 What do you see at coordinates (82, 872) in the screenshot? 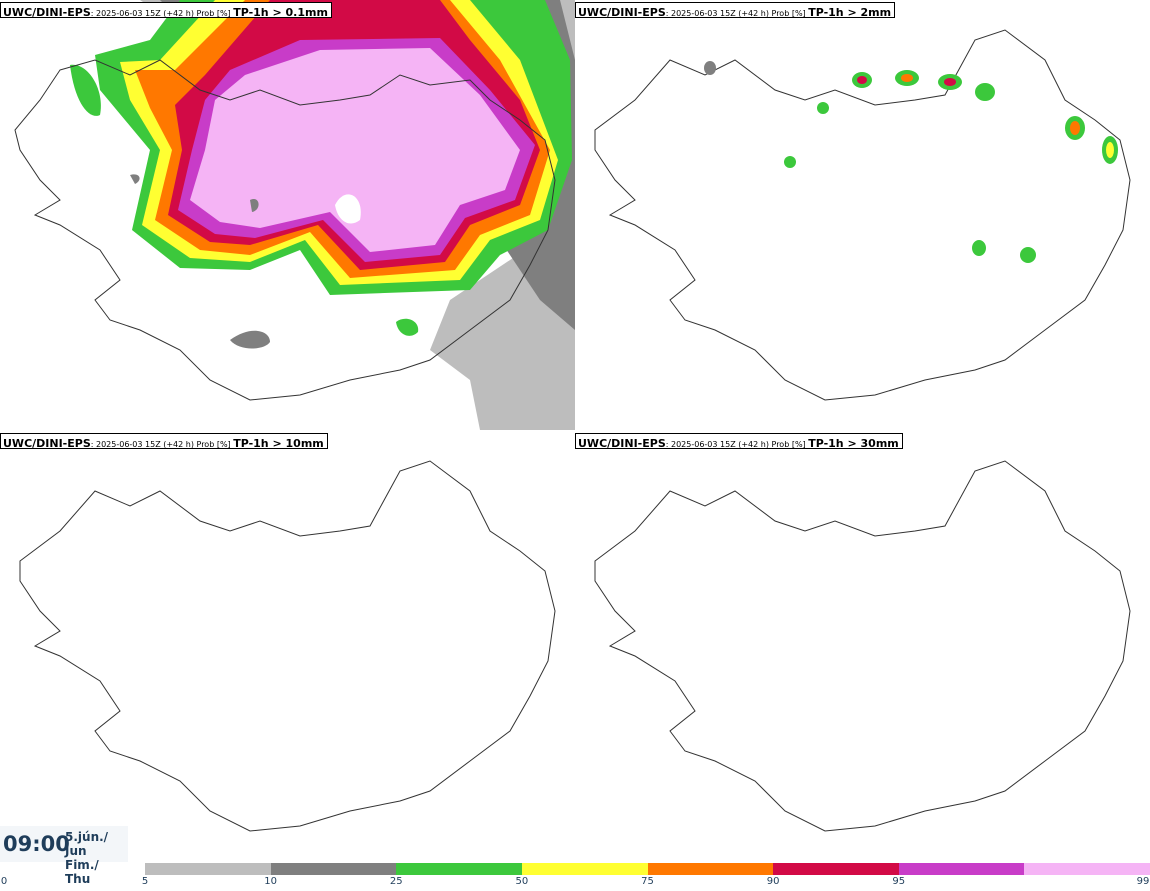
I see `date-line-2: Fim./ Thu` at bounding box center [82, 872].